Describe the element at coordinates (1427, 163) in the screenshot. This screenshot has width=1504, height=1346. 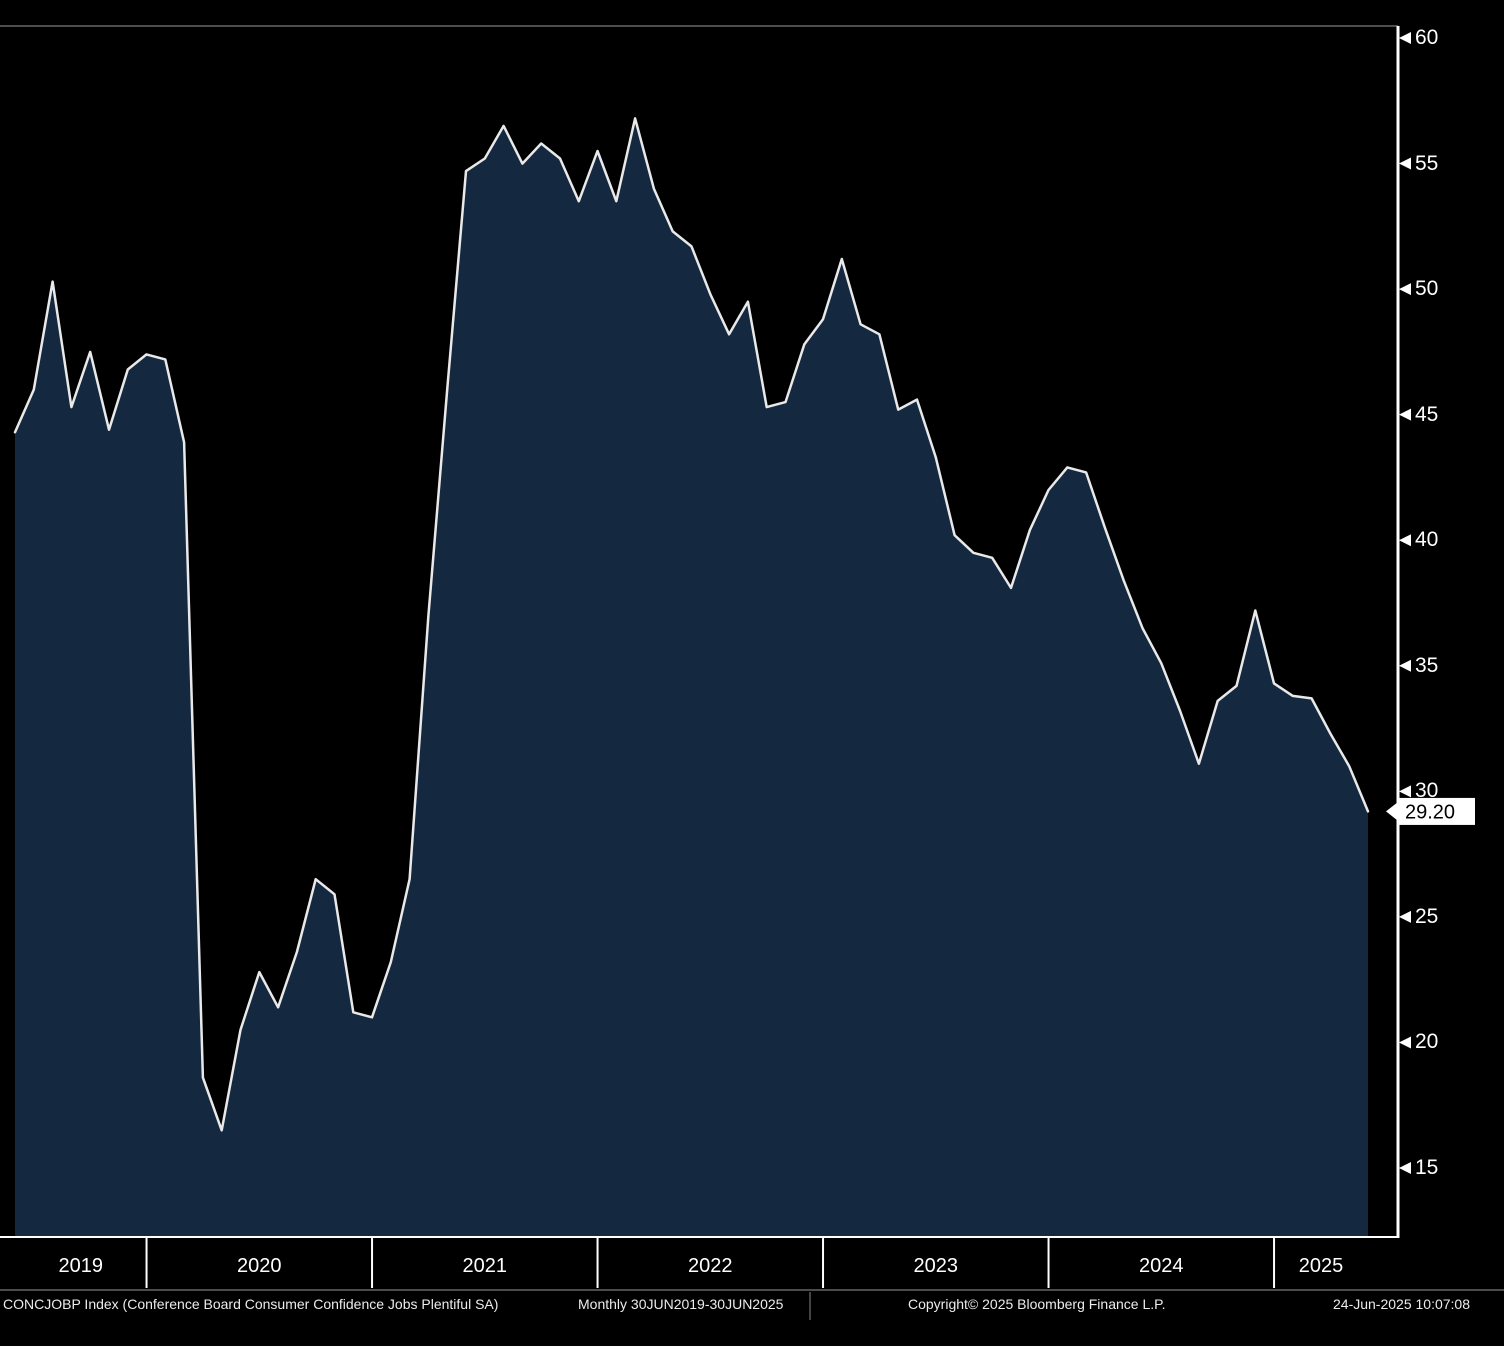
I see `y-axis-tick-label: 55` at that location.